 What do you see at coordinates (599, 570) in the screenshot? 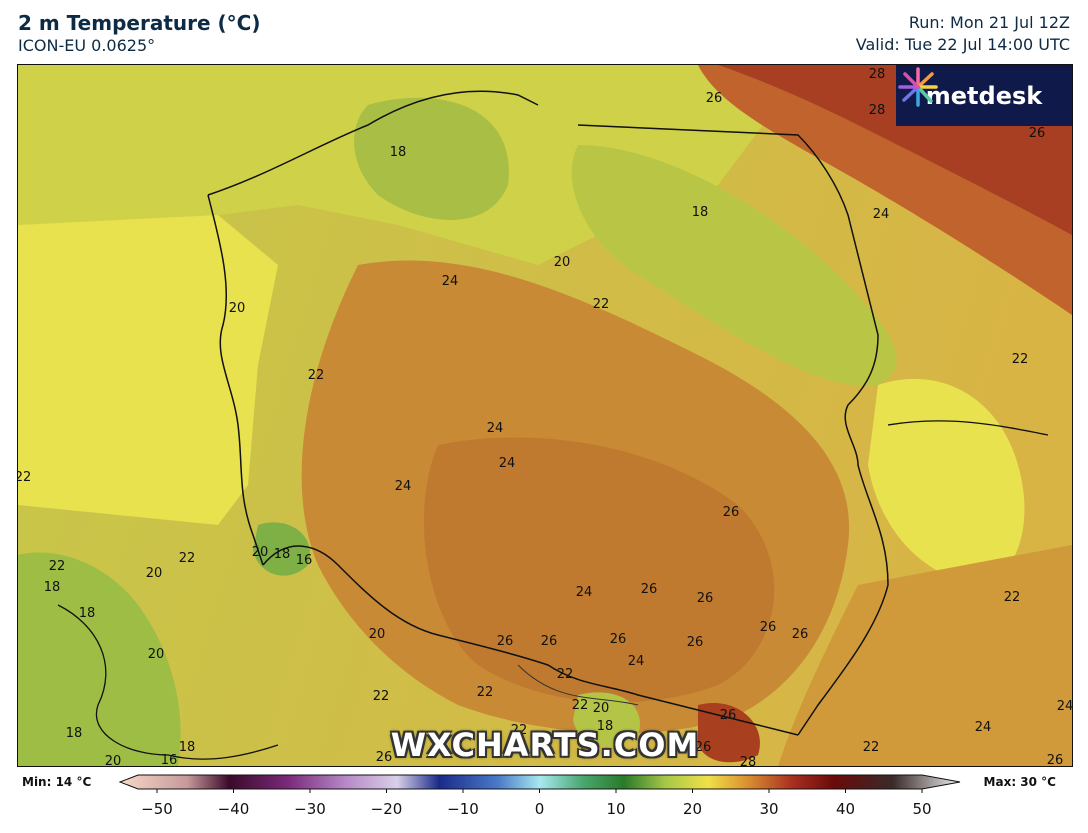
I see `temp-zone-central-hot` at bounding box center [599, 570].